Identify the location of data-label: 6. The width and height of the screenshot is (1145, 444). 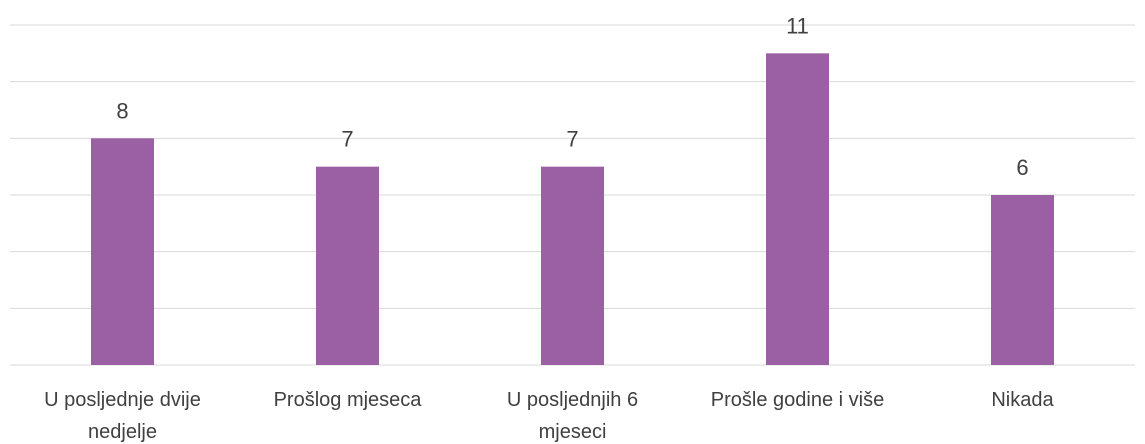
(1022, 167).